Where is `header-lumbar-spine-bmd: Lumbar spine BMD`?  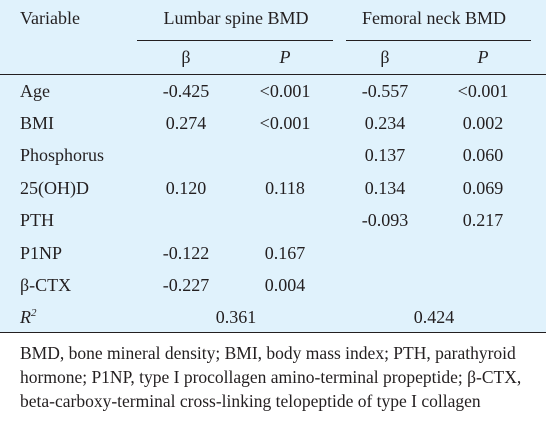
header-lumbar-spine-bmd: Lumbar spine BMD is located at coordinates (236, 18).